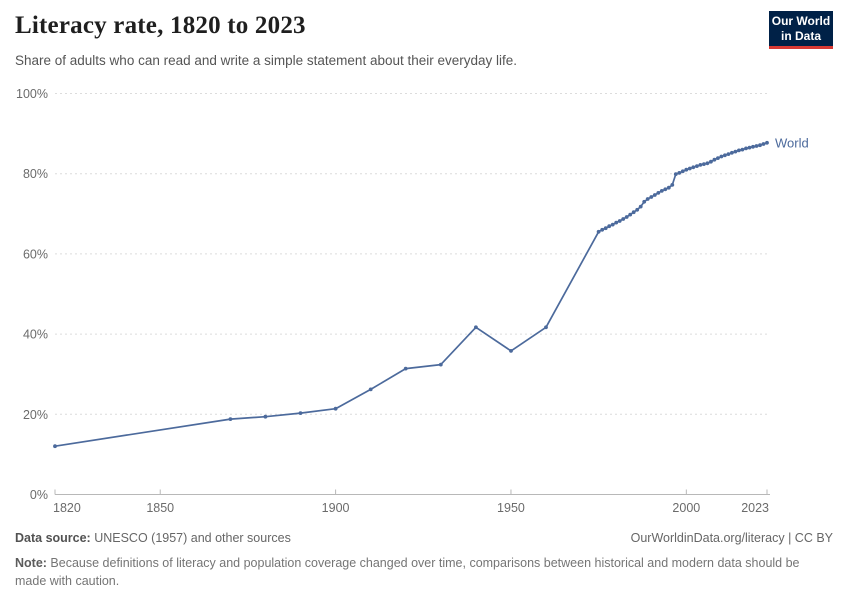 This screenshot has height=600, width=850. Describe the element at coordinates (755, 508) in the screenshot. I see `x-tick-label: 2023` at that location.